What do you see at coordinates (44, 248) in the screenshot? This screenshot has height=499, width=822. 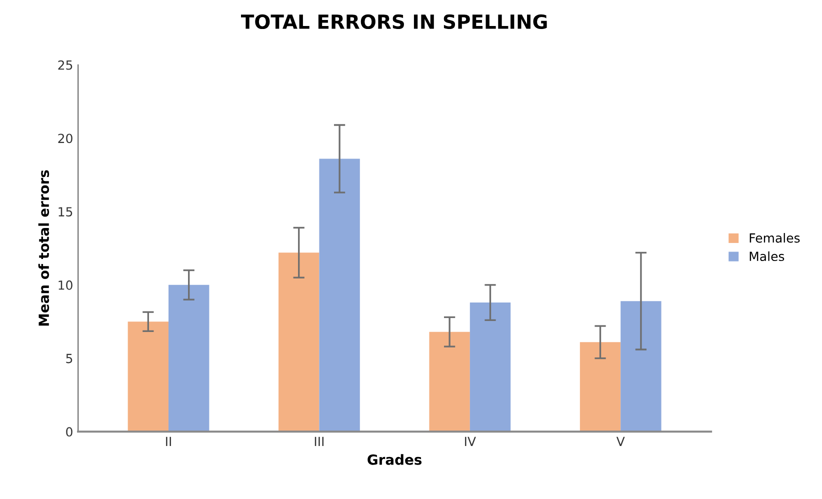 I see `y-axis-title: Mean of total errors` at bounding box center [44, 248].